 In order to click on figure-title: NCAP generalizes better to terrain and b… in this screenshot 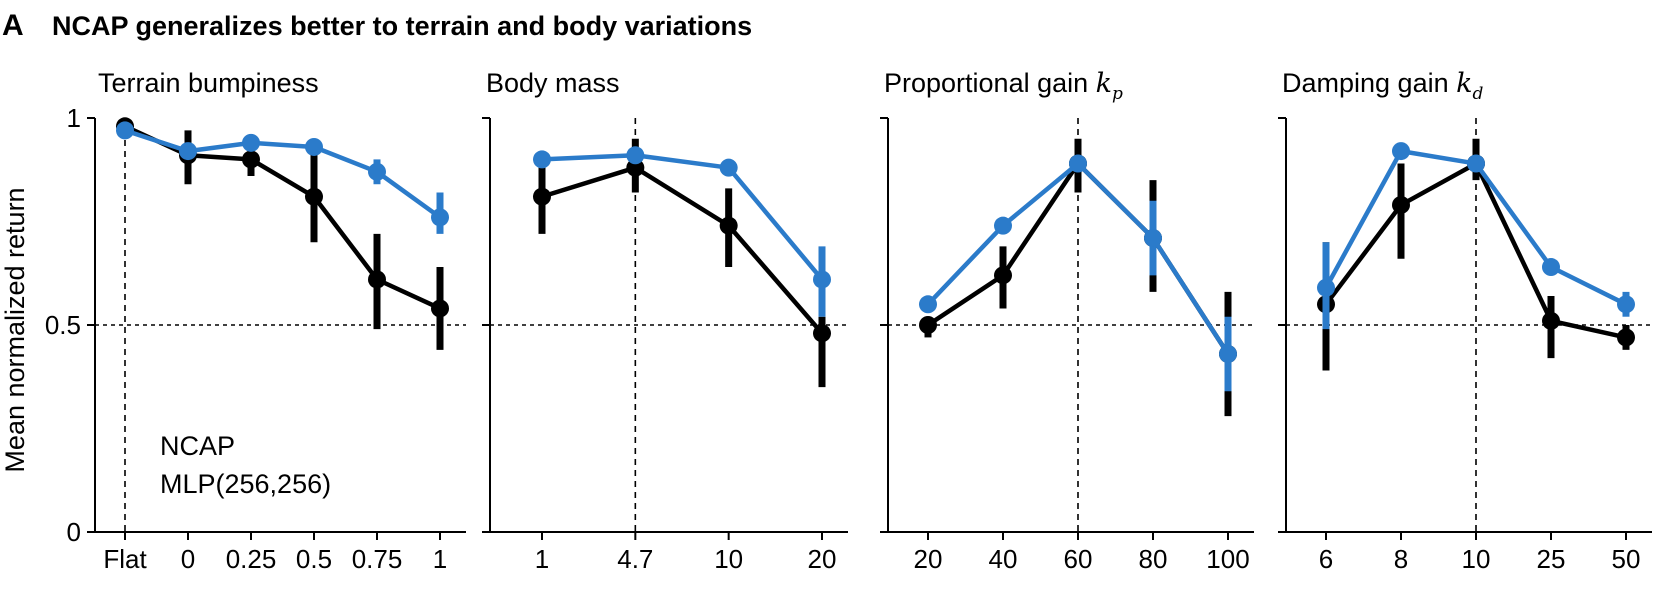, I will do `click(402, 26)`.